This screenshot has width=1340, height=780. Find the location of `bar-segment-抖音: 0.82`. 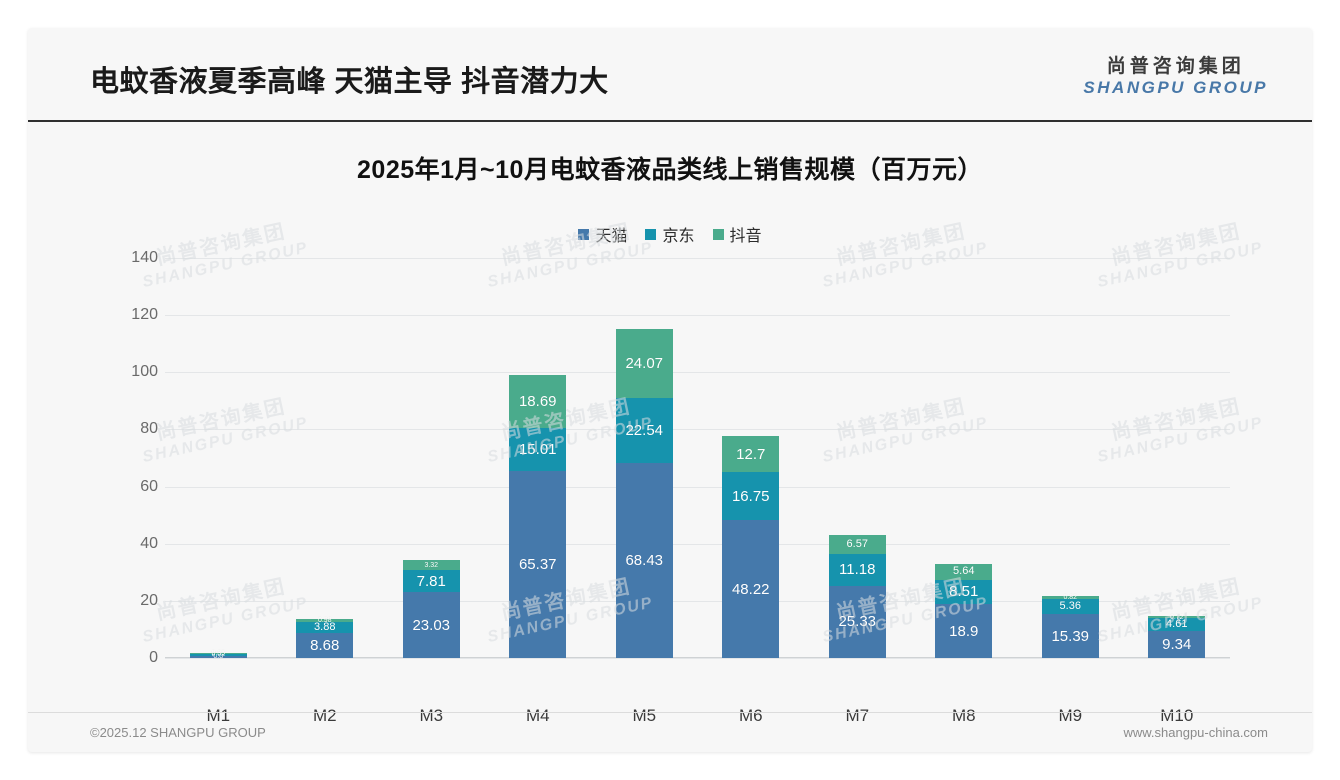

bar-segment-抖音: 0.82 is located at coordinates (1070, 598).